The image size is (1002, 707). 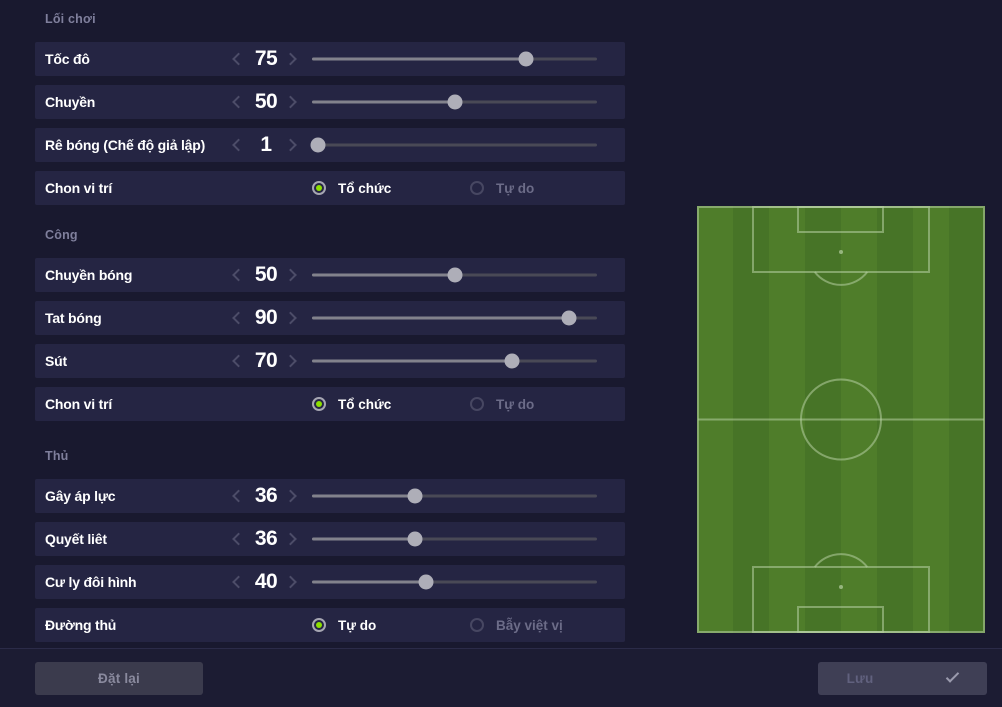 What do you see at coordinates (73, 318) in the screenshot?
I see `setting-label: Tat bóng` at bounding box center [73, 318].